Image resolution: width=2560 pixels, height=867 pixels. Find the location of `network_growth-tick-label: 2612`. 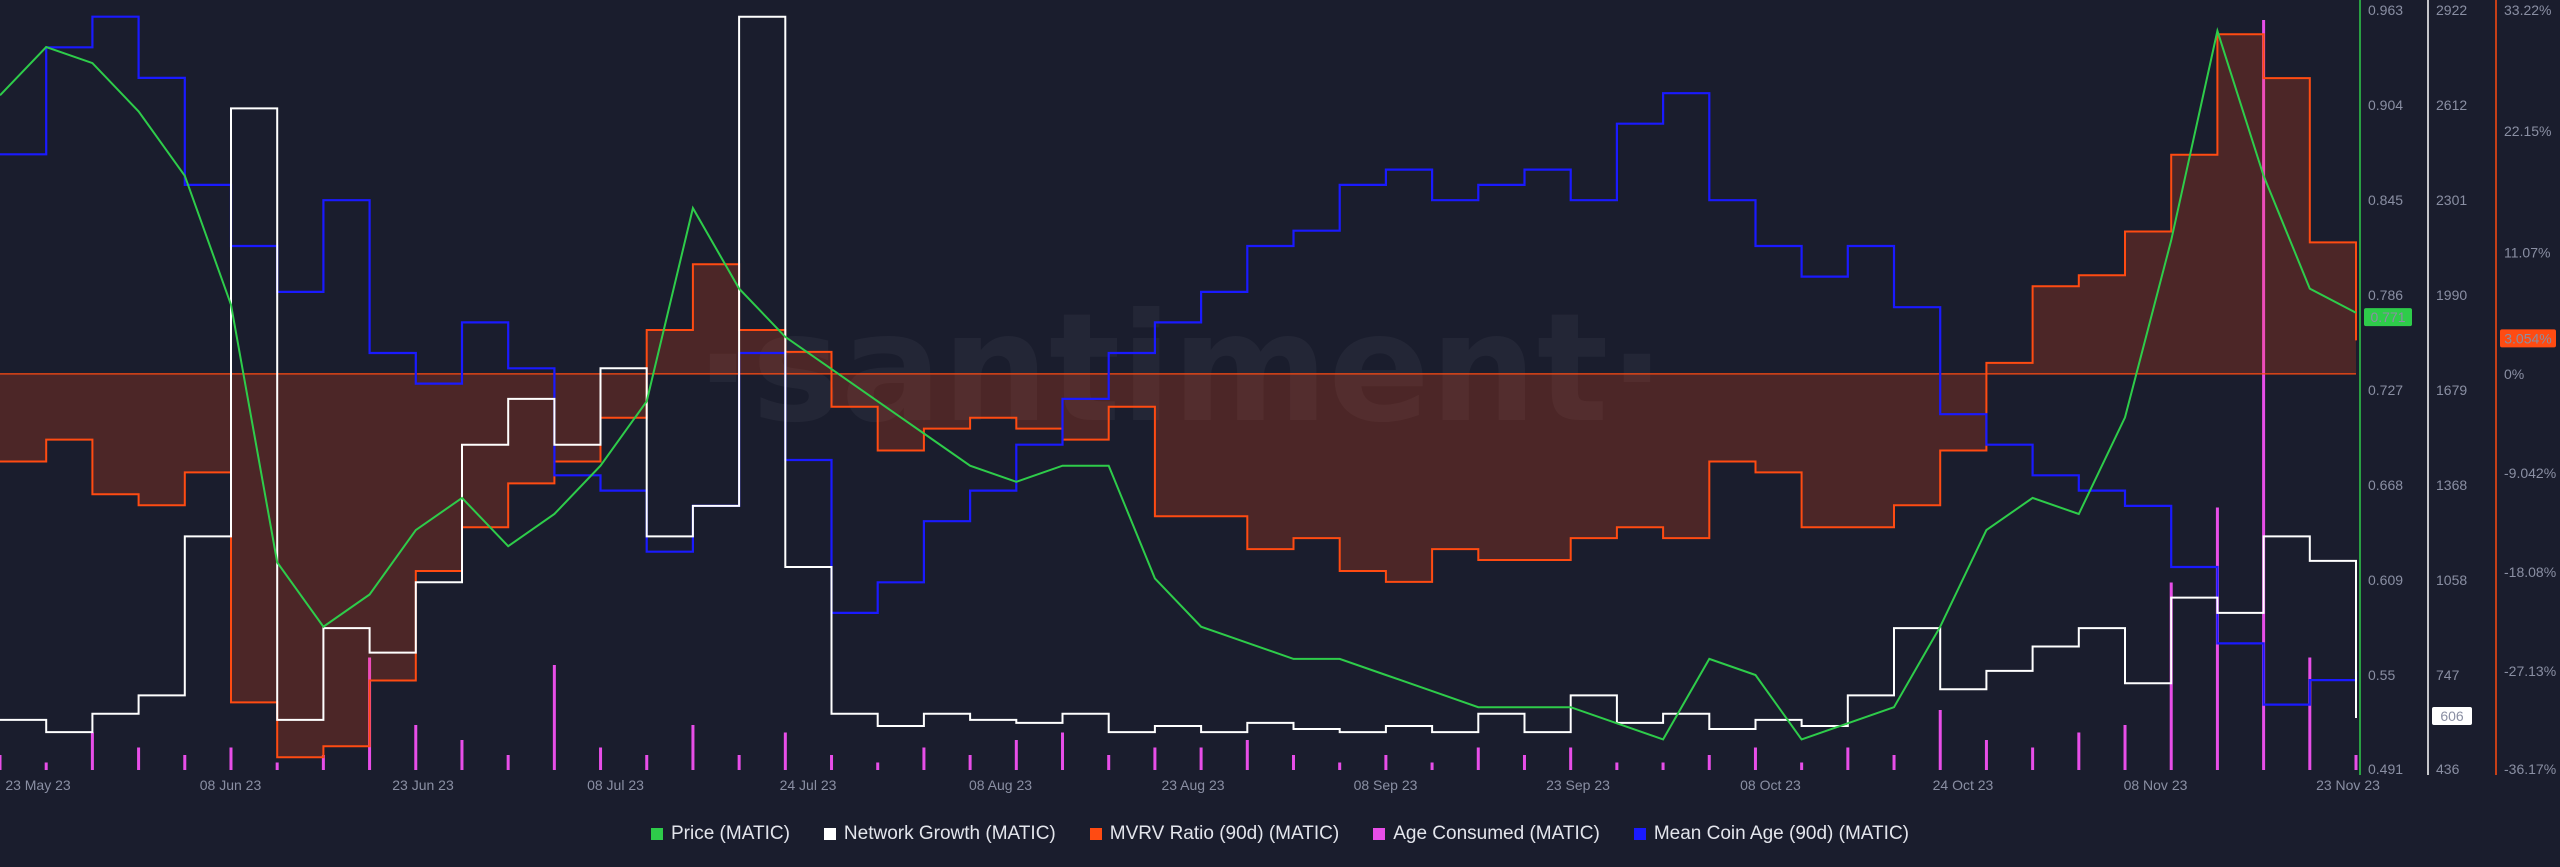

network_growth-tick-label: 2612 is located at coordinates (2451, 105).